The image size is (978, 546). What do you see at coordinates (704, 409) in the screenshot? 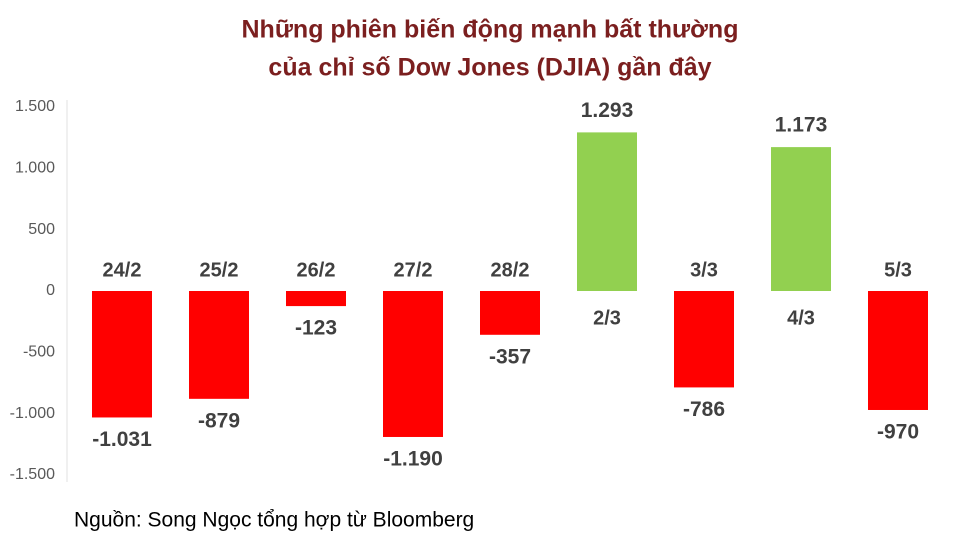
I see `value-label: -786` at bounding box center [704, 409].